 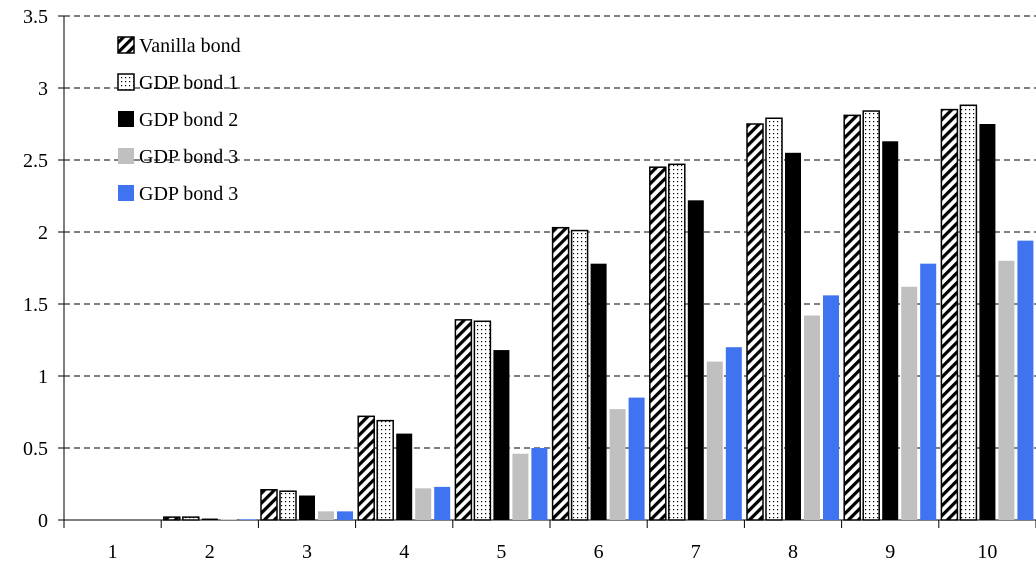 What do you see at coordinates (35, 269) in the screenshot?
I see `y-axis-tick-labels: 0 0.5 1 1.5 2 2.5 3 3.5` at bounding box center [35, 269].